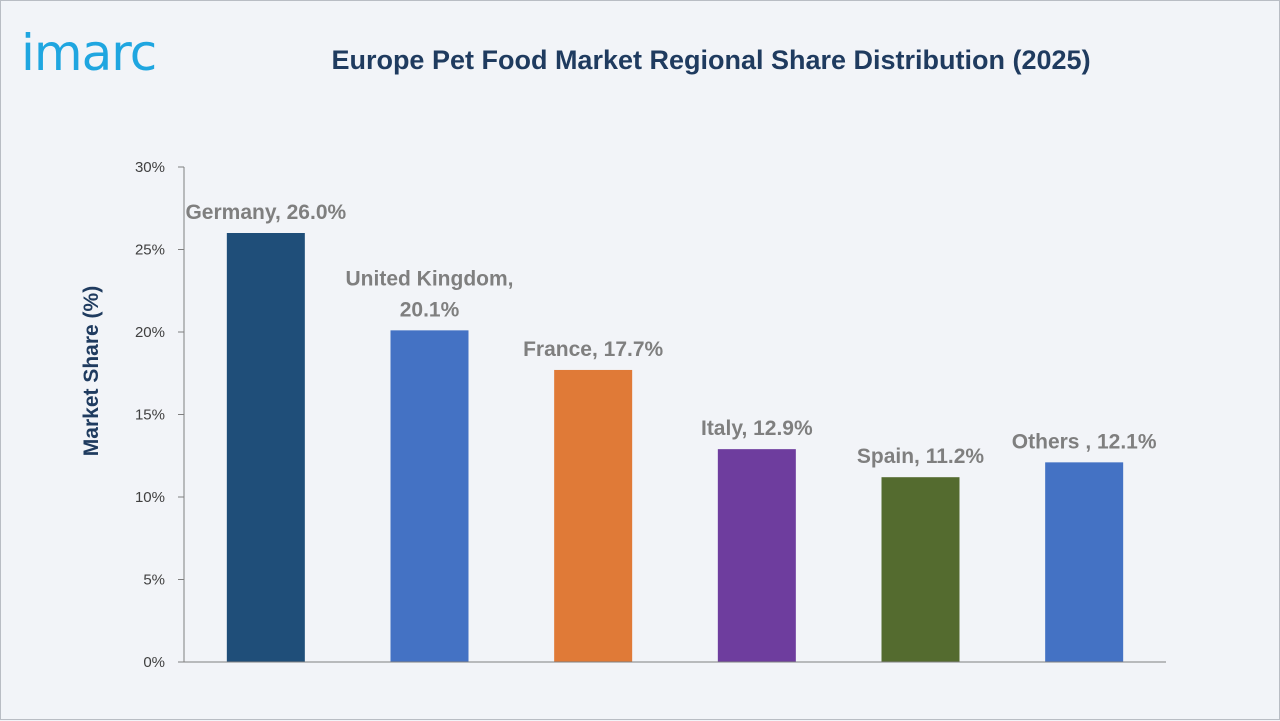 The height and width of the screenshot is (721, 1280). What do you see at coordinates (154, 662) in the screenshot?
I see `y-tick-label: 0%` at bounding box center [154, 662].